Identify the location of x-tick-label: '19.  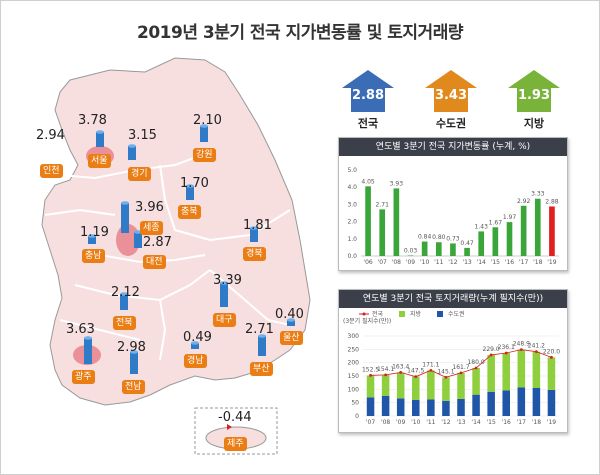
(551, 422).